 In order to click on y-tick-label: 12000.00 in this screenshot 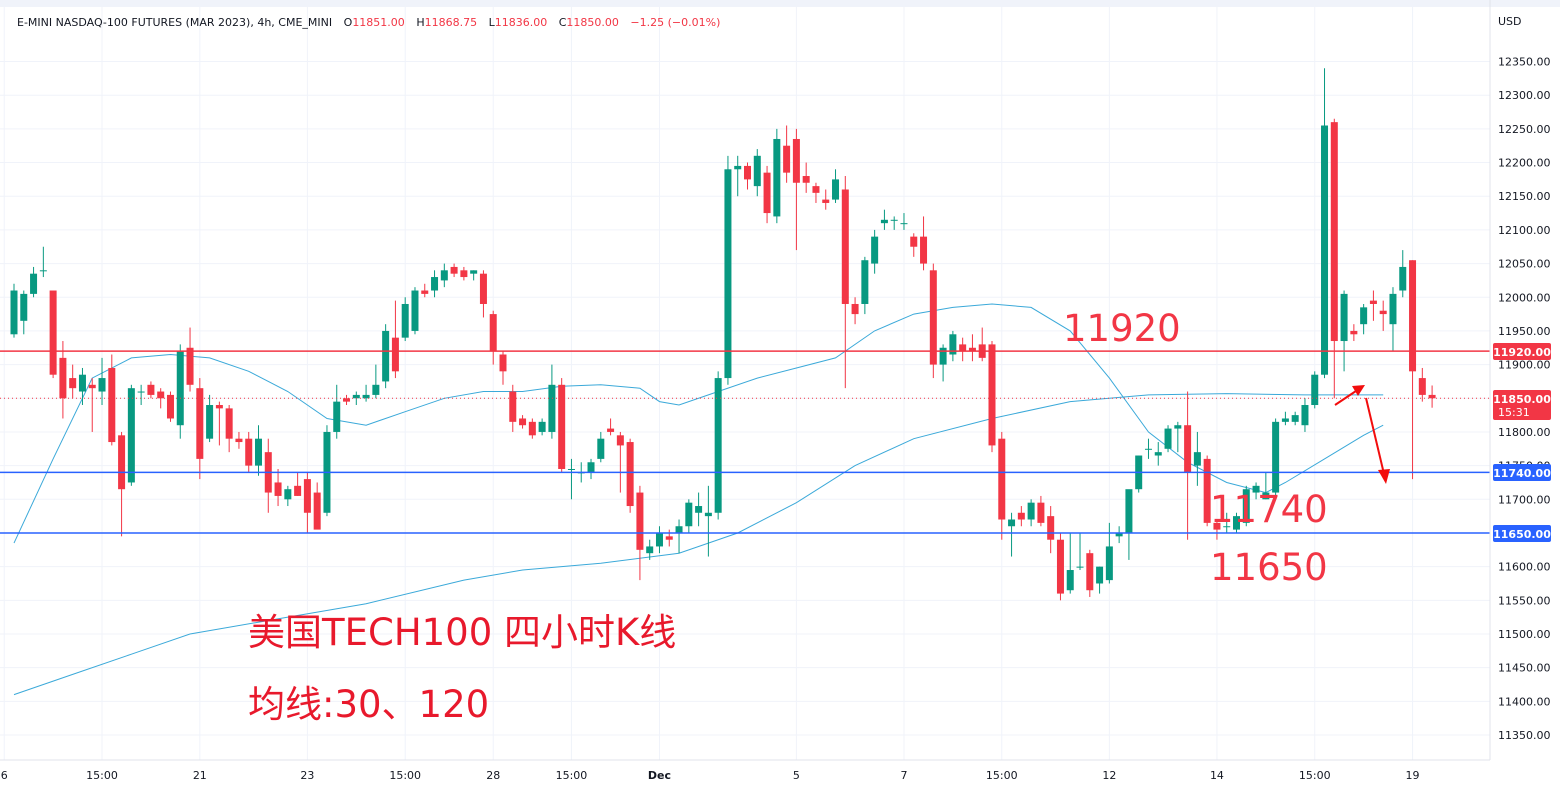, I will do `click(1524, 297)`.